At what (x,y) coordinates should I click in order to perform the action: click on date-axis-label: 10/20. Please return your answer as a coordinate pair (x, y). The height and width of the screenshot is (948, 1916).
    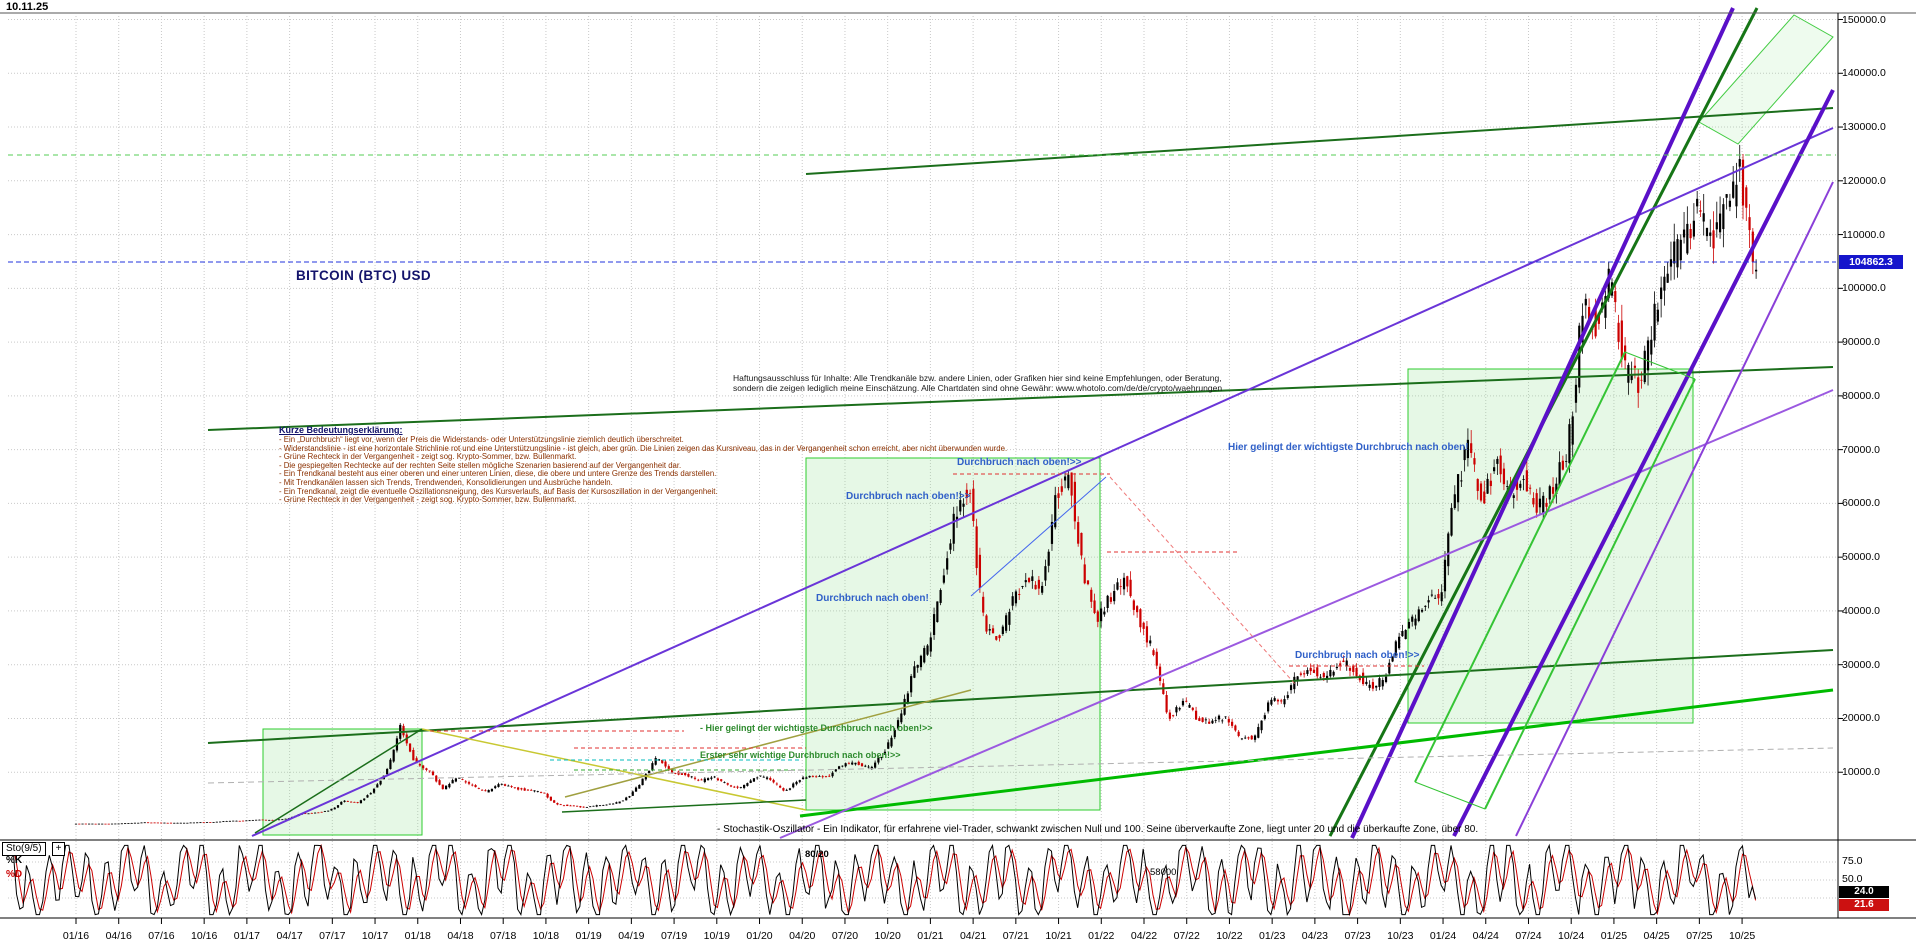
    Looking at the image, I should click on (887, 936).